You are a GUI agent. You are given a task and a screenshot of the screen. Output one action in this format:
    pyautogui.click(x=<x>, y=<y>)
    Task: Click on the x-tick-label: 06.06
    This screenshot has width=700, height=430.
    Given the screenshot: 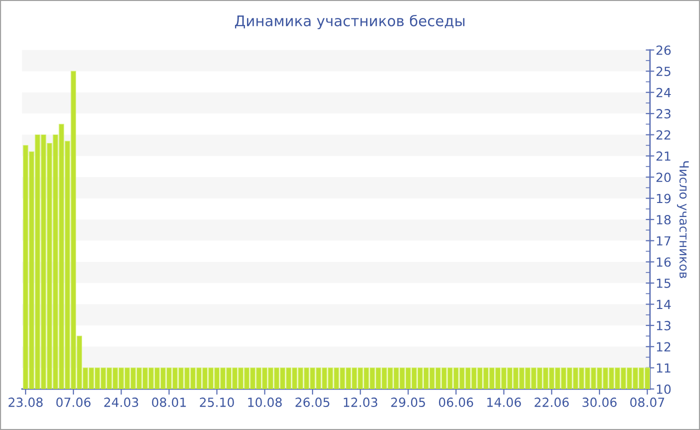 What is the action you would take?
    pyautogui.click(x=456, y=403)
    